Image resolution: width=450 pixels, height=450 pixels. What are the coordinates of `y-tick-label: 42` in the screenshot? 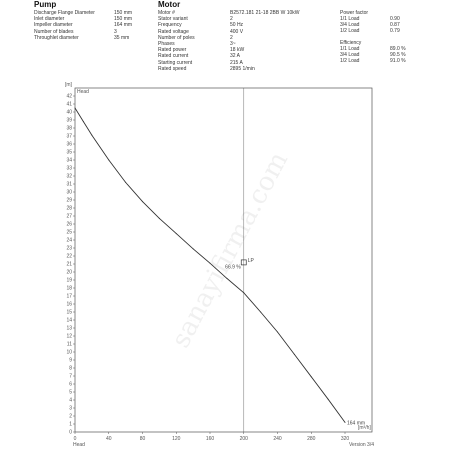 It's located at (69, 97).